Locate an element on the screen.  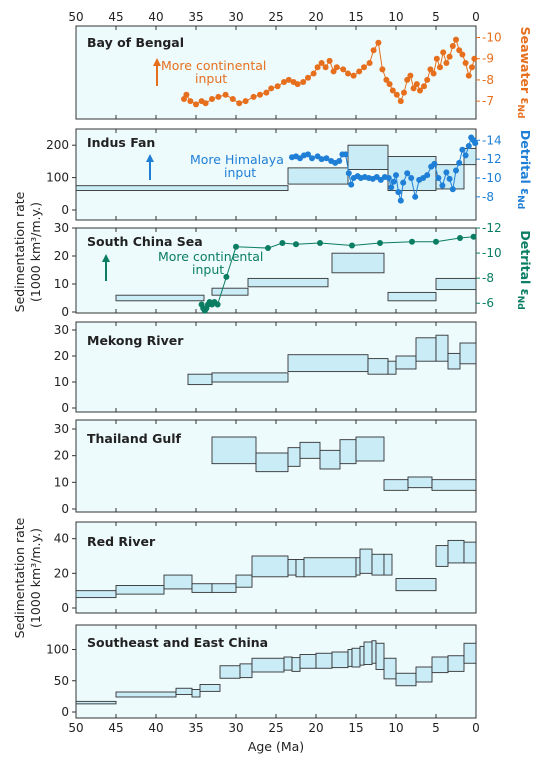
x-tick-label: 30 is located at coordinates (235, 17).